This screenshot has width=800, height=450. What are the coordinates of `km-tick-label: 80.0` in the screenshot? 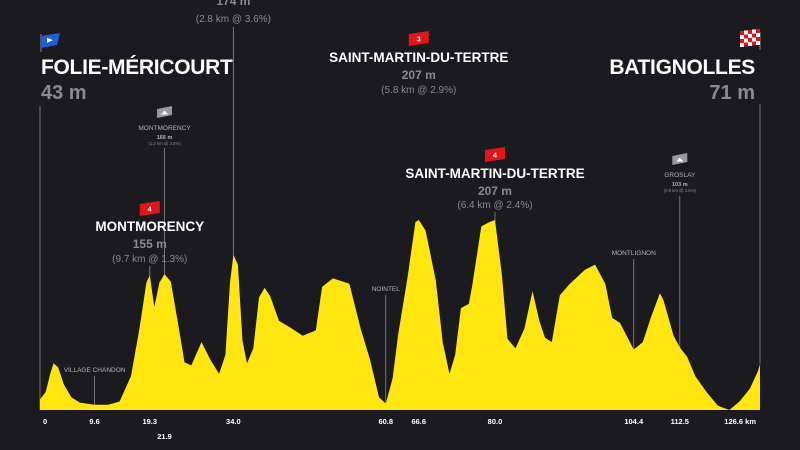 It's located at (495, 421).